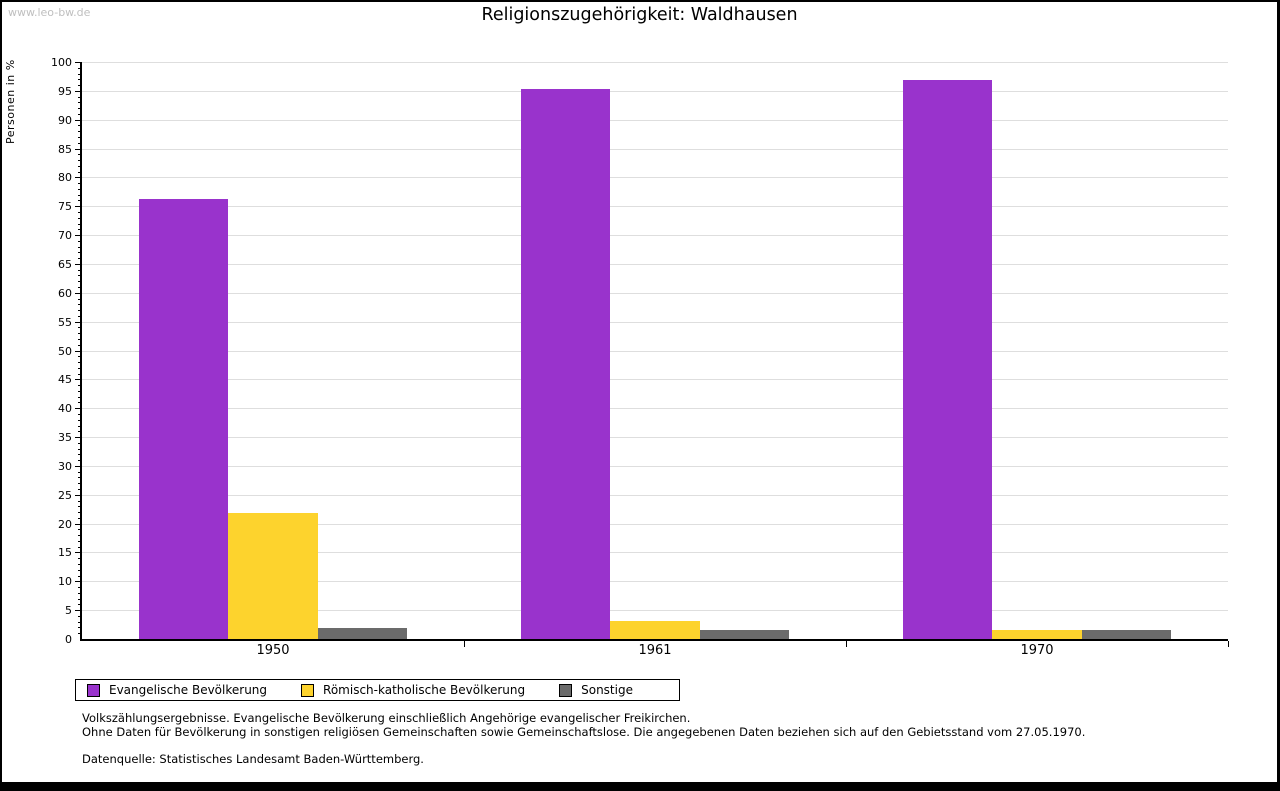 This screenshot has width=1280, height=791. What do you see at coordinates (61, 62) in the screenshot?
I see `y-tick-label: 100` at bounding box center [61, 62].